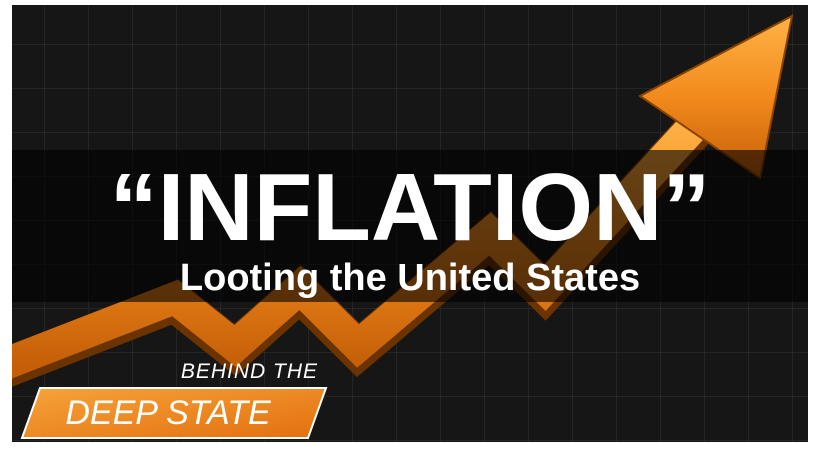 This screenshot has height=450, width=817. Describe the element at coordinates (716, 97) in the screenshot. I see `arrow-head` at that location.